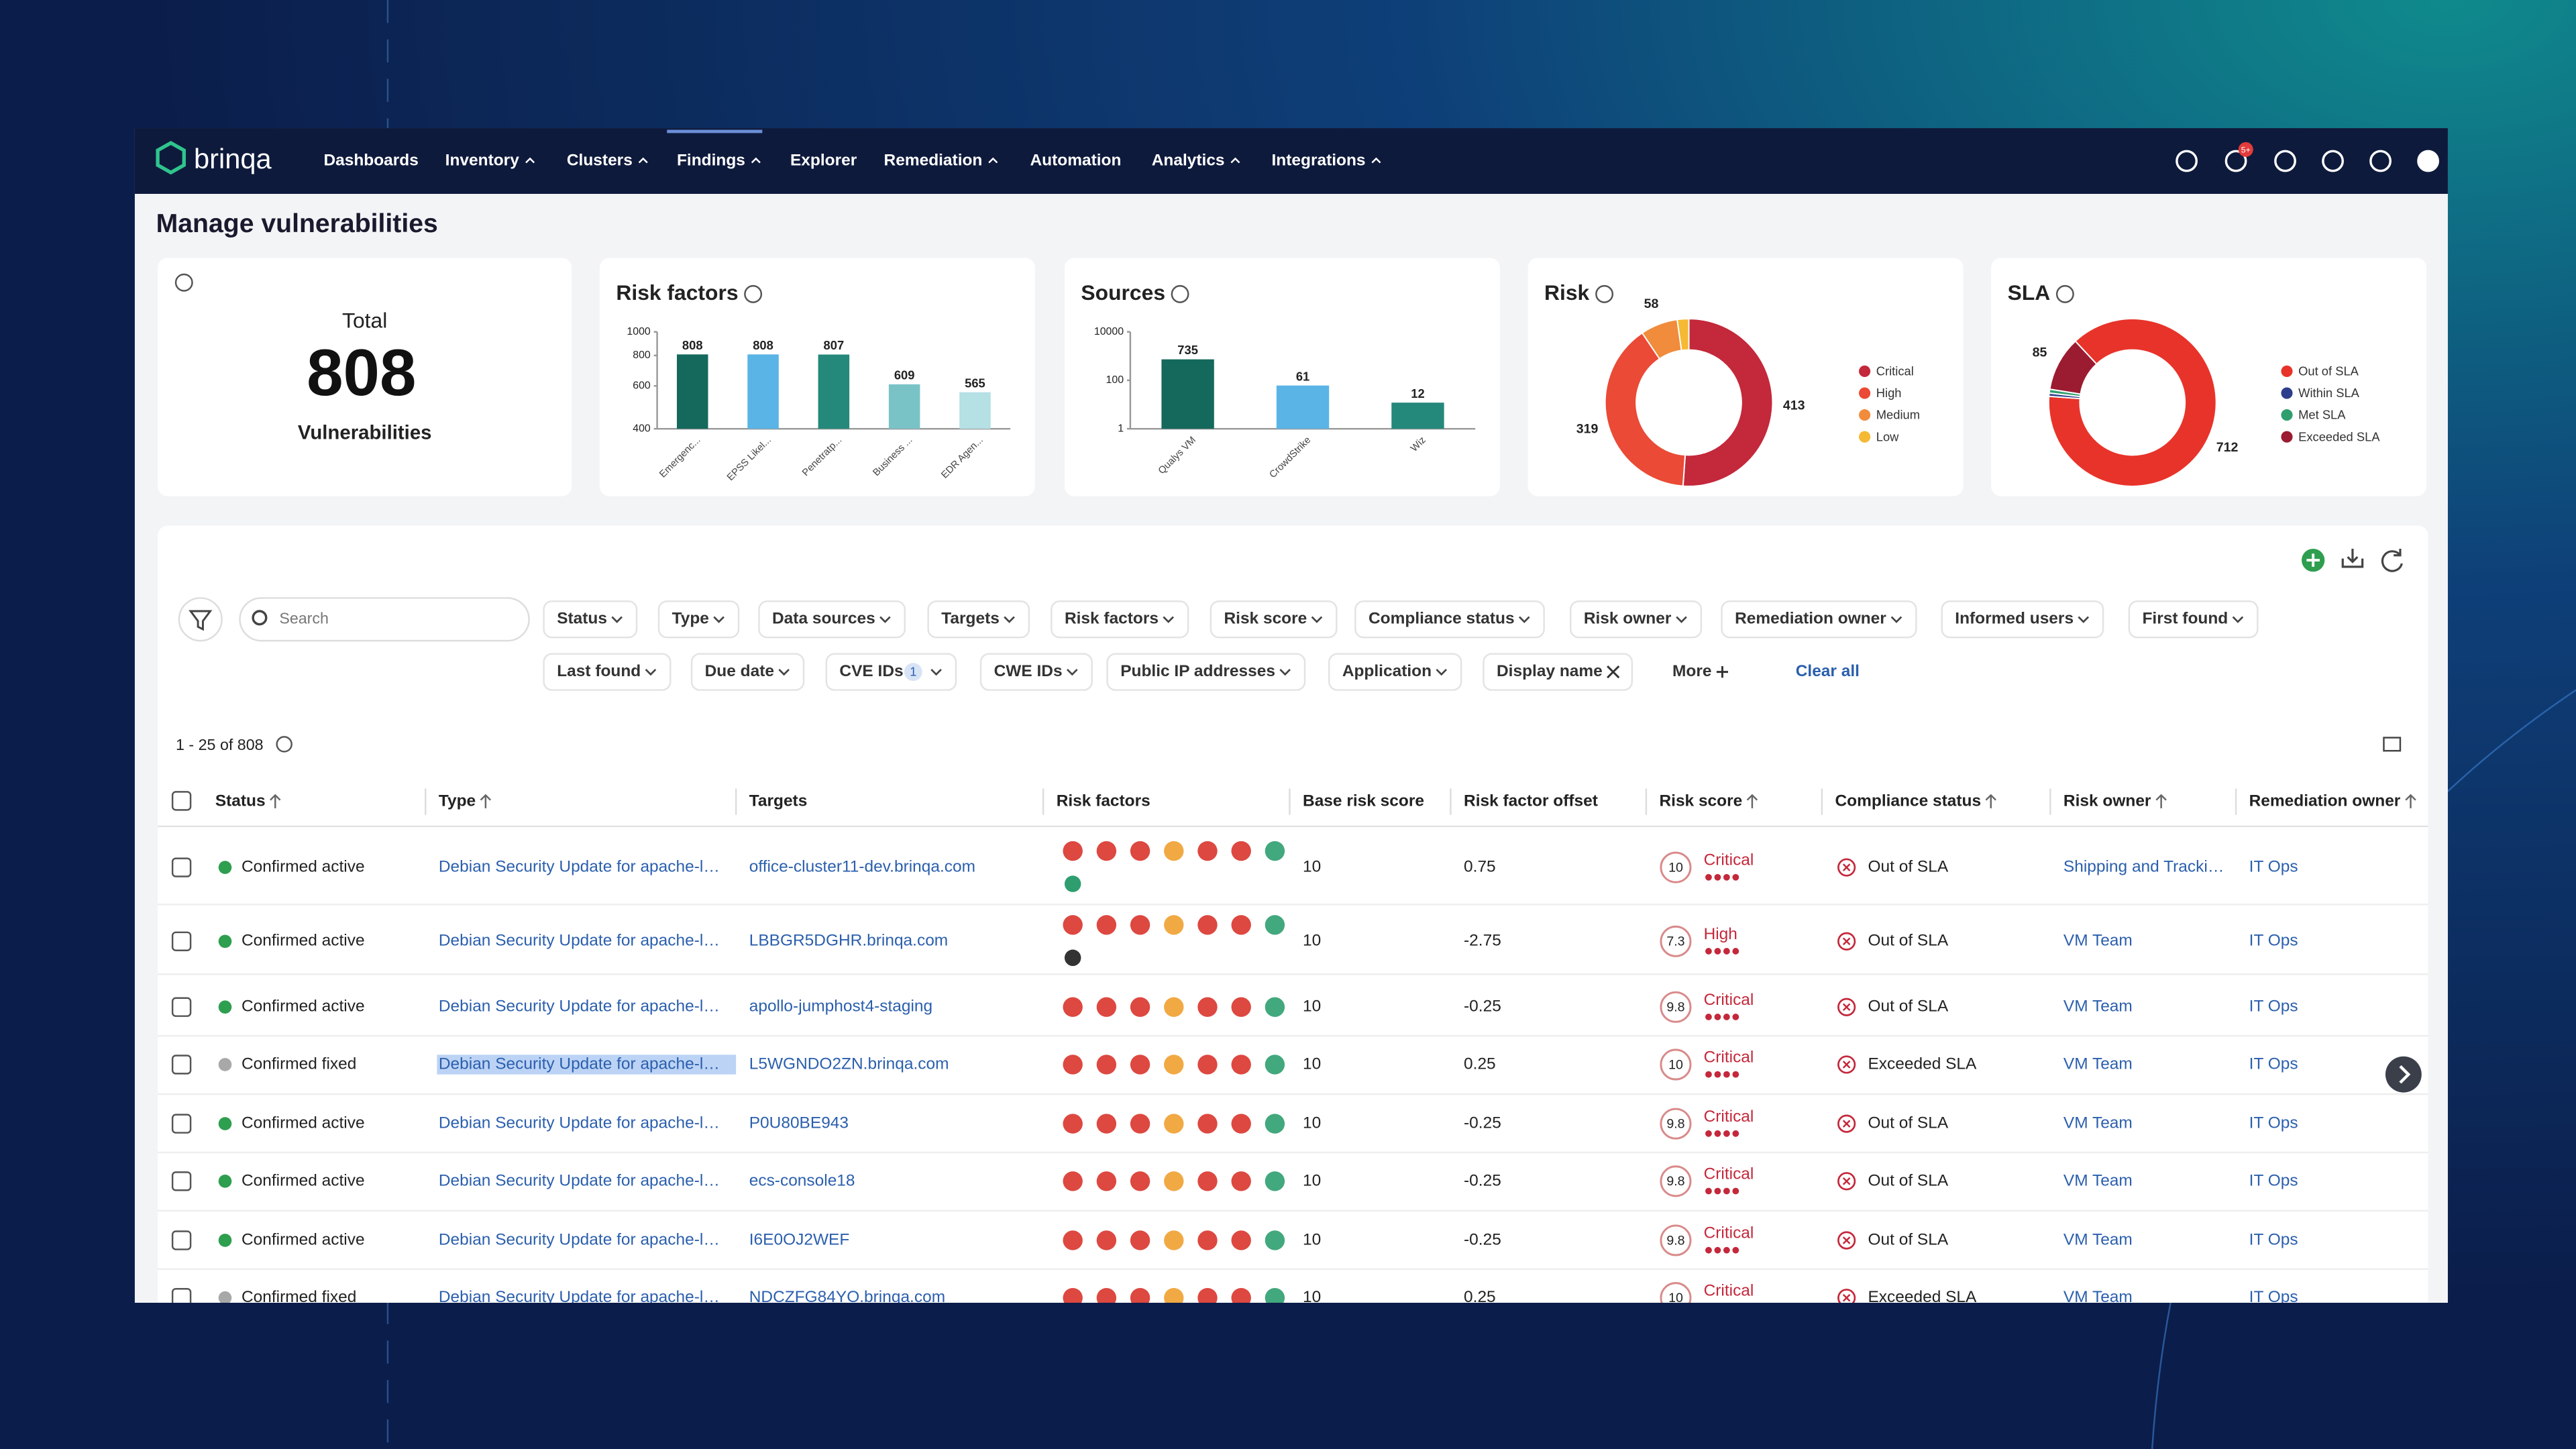 Image resolution: width=2576 pixels, height=1449 pixels. What do you see at coordinates (600, 160) in the screenshot?
I see `nav-item: Clusters` at bounding box center [600, 160].